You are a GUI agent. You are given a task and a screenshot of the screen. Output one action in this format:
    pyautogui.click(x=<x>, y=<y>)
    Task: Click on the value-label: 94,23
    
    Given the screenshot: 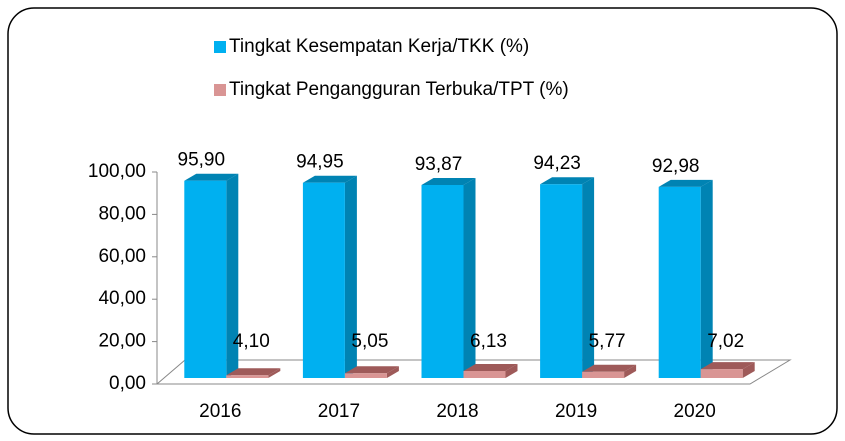 What is the action you would take?
    pyautogui.click(x=557, y=163)
    